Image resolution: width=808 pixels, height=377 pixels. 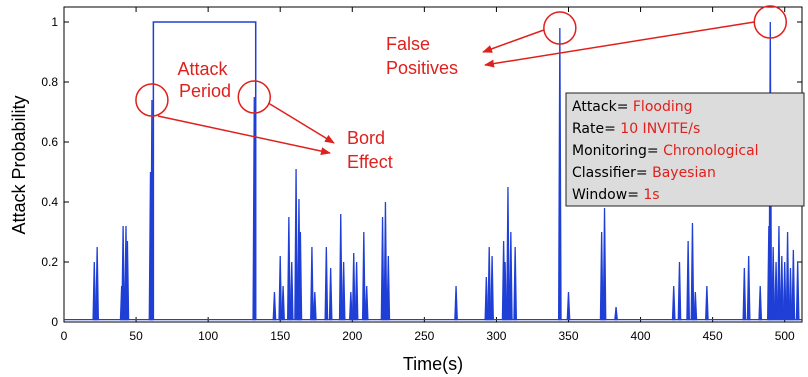 What do you see at coordinates (568, 336) in the screenshot?
I see `x-tick-label: 350` at bounding box center [568, 336].